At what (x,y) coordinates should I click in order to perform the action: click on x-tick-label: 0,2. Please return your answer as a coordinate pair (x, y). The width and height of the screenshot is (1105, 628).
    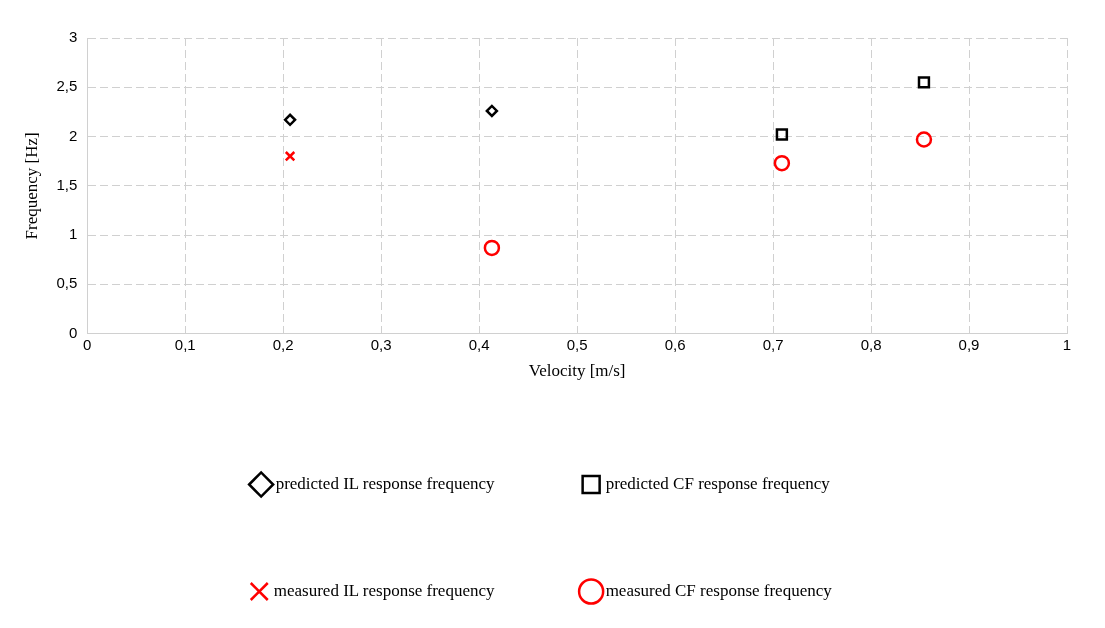
    Looking at the image, I should click on (283, 344).